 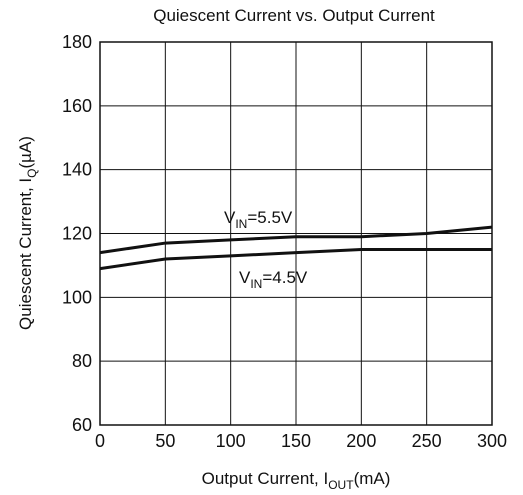 I want to click on y-axis-label-tail: (µA), so click(x=25, y=152).